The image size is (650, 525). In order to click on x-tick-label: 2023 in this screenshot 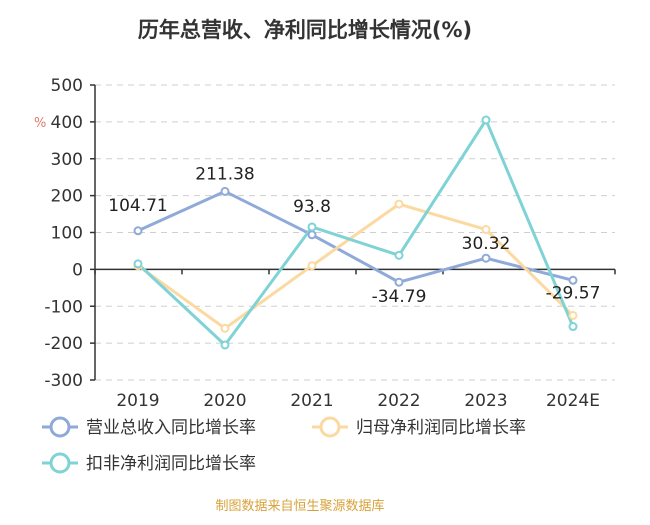, I will do `click(485, 401)`.